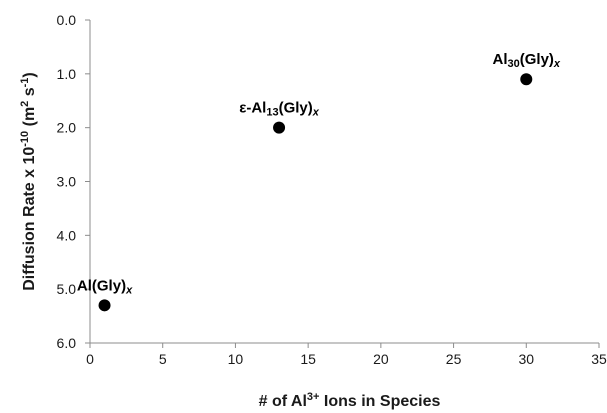 Image resolution: width=607 pixels, height=413 pixels. Describe the element at coordinates (236, 359) in the screenshot. I see `x-tick-label: 10` at that location.